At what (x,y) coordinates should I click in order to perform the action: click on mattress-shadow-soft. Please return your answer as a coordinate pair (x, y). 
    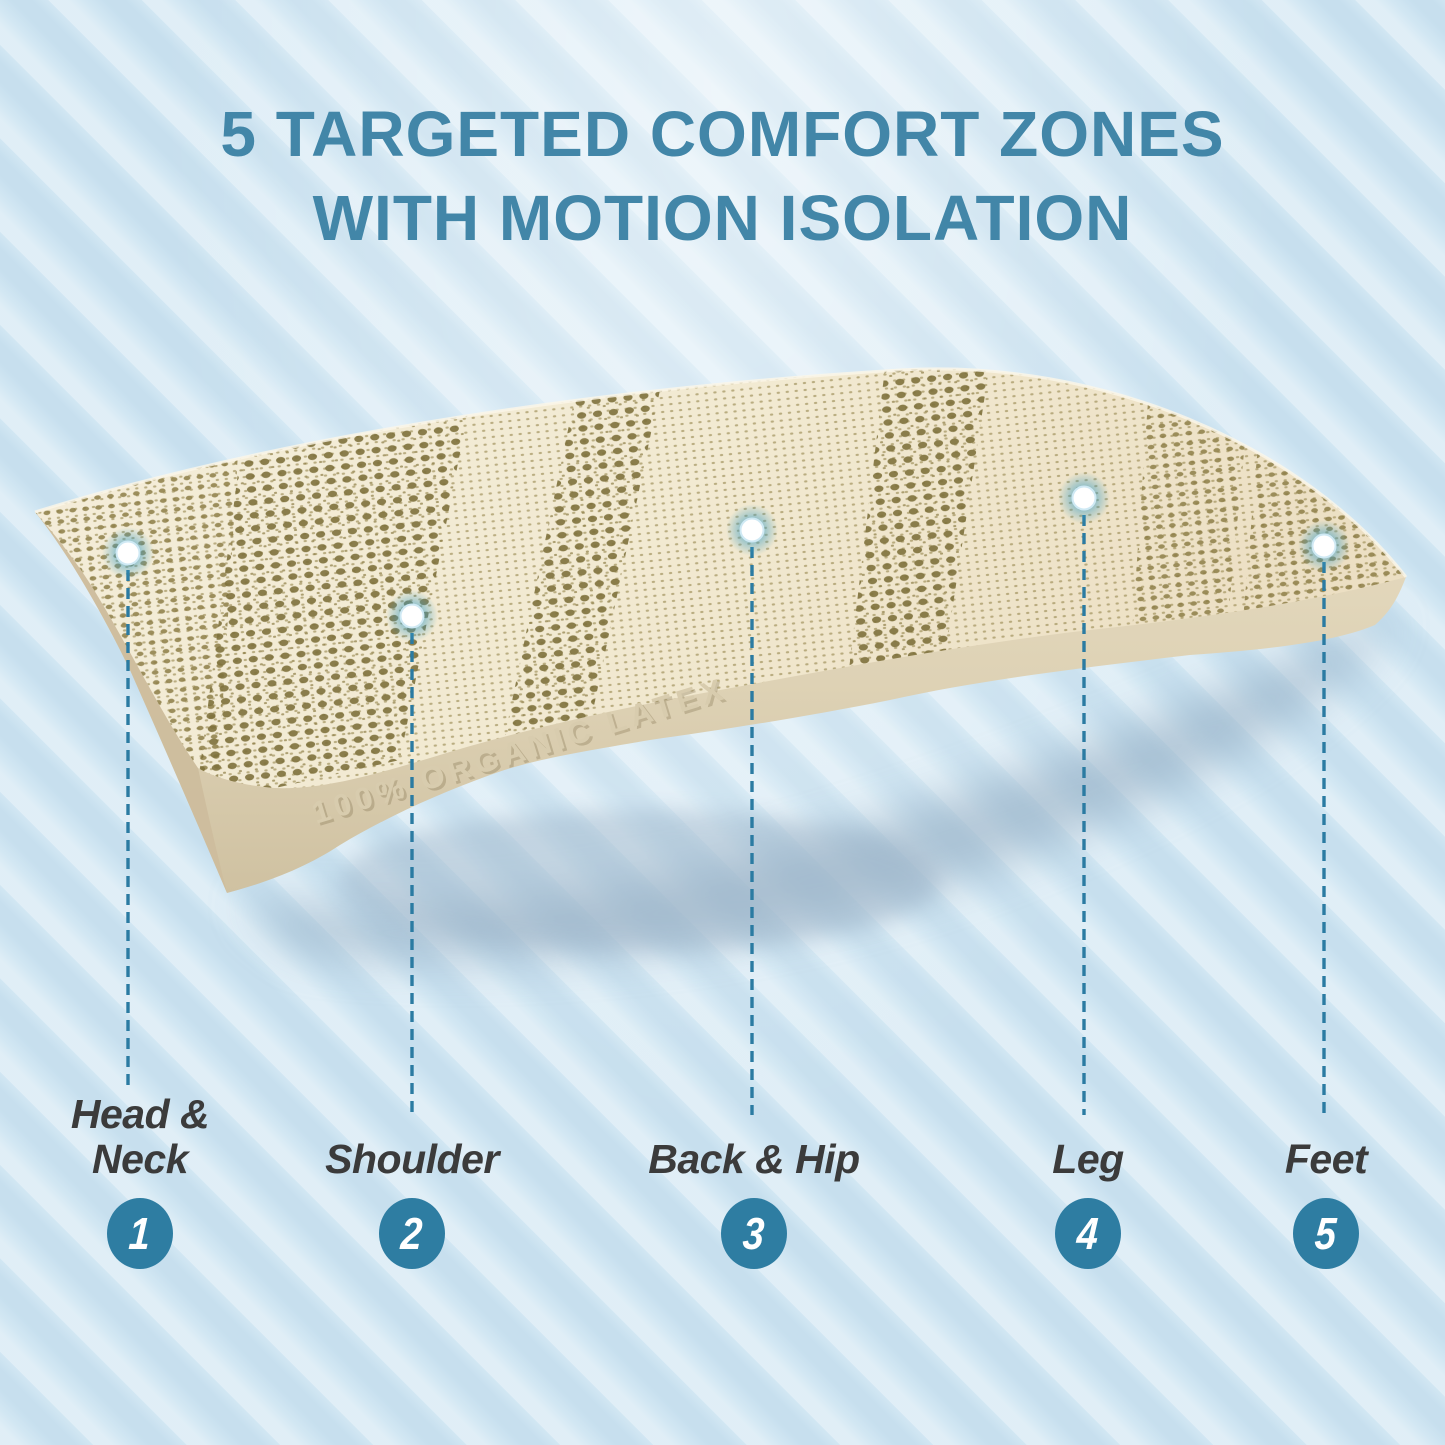
    Looking at the image, I should click on (640, 880).